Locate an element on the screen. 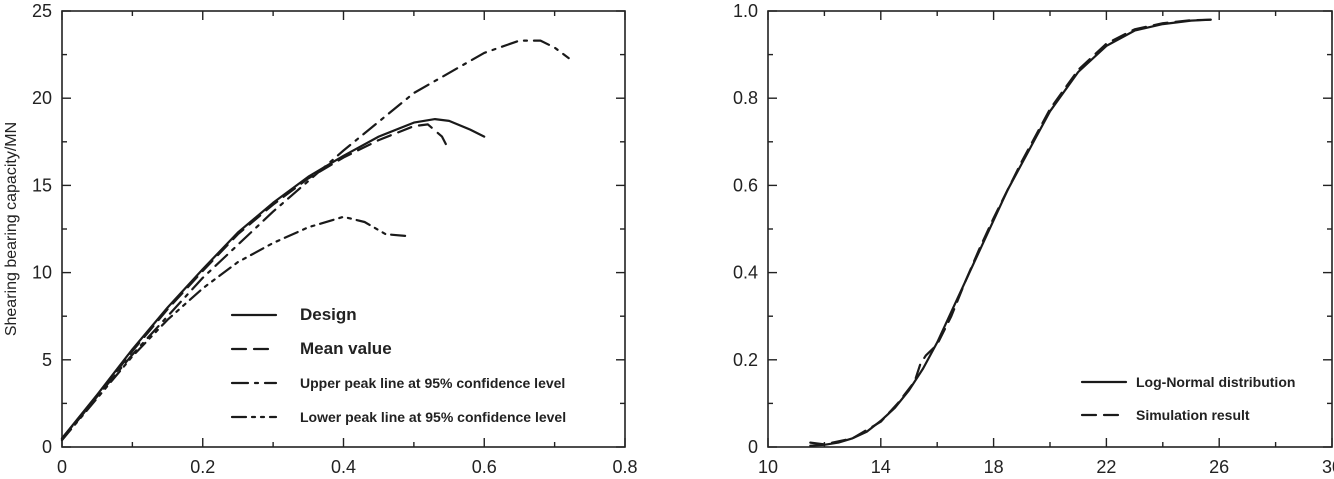  y-tick-label: 0.8 is located at coordinates (745, 98).